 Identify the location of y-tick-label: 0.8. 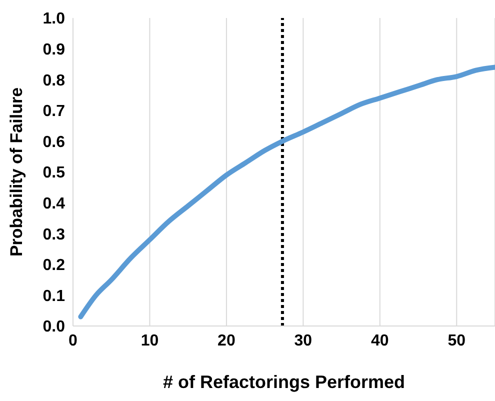
(54, 81).